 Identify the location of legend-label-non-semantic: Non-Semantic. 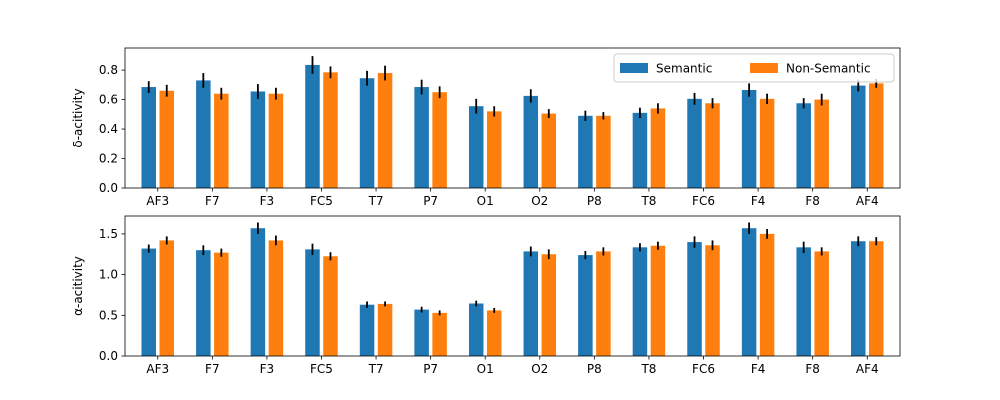
(828, 69).